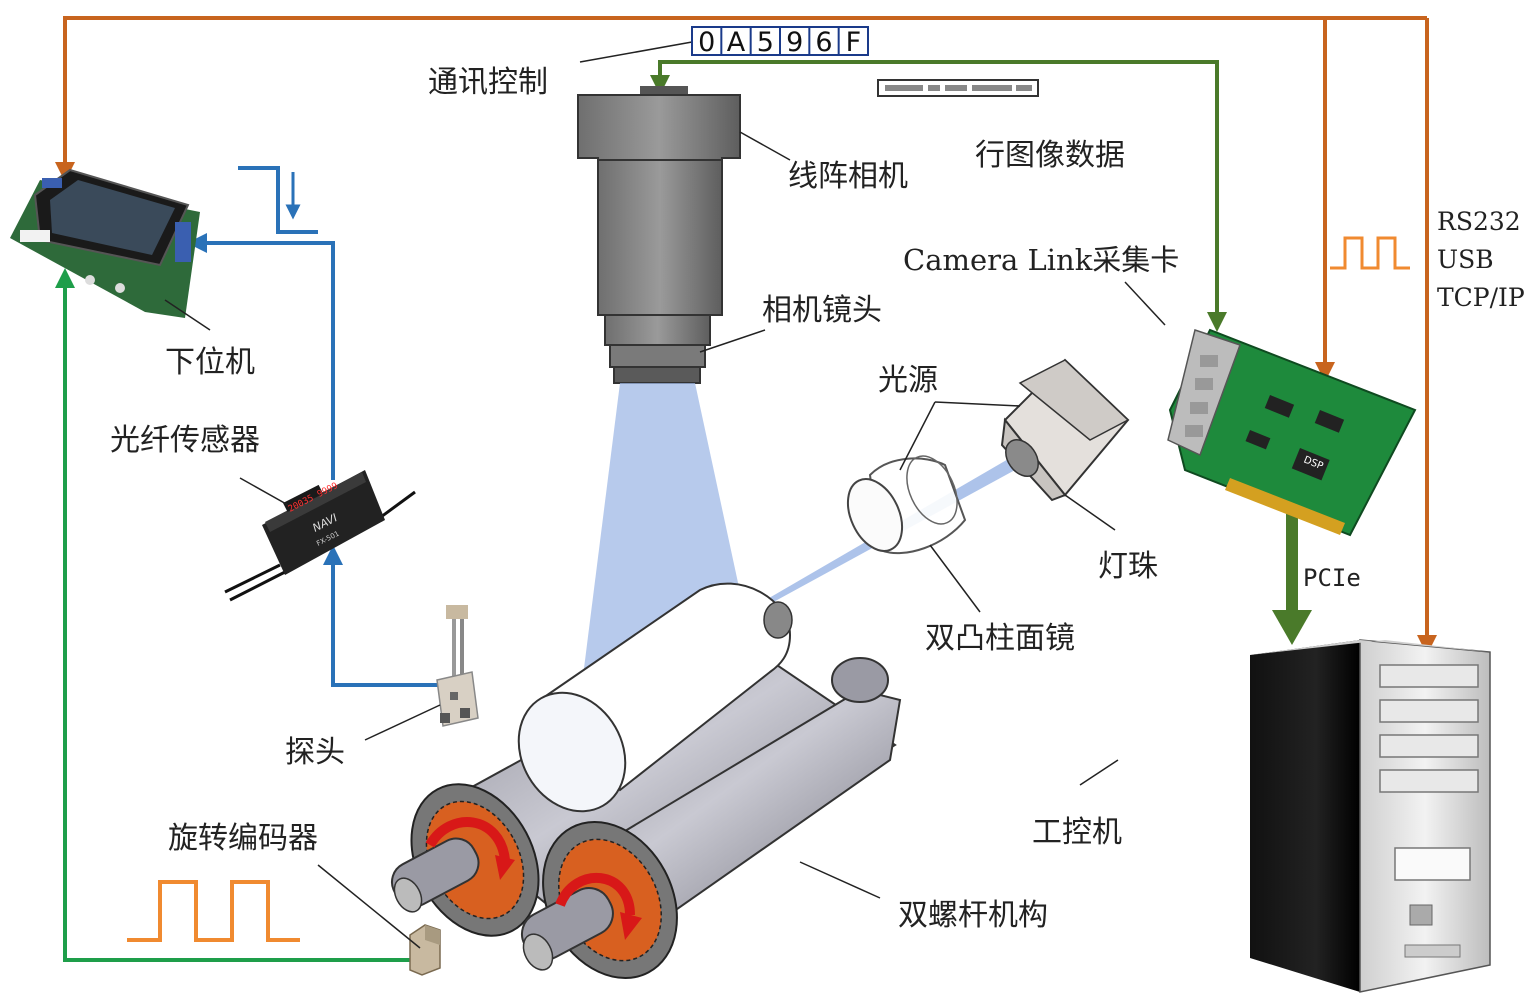 The width and height of the screenshot is (1537, 1007). Describe the element at coordinates (1481, 297) in the screenshot. I see `label-protocol-tcpip: TCP/IP` at that location.